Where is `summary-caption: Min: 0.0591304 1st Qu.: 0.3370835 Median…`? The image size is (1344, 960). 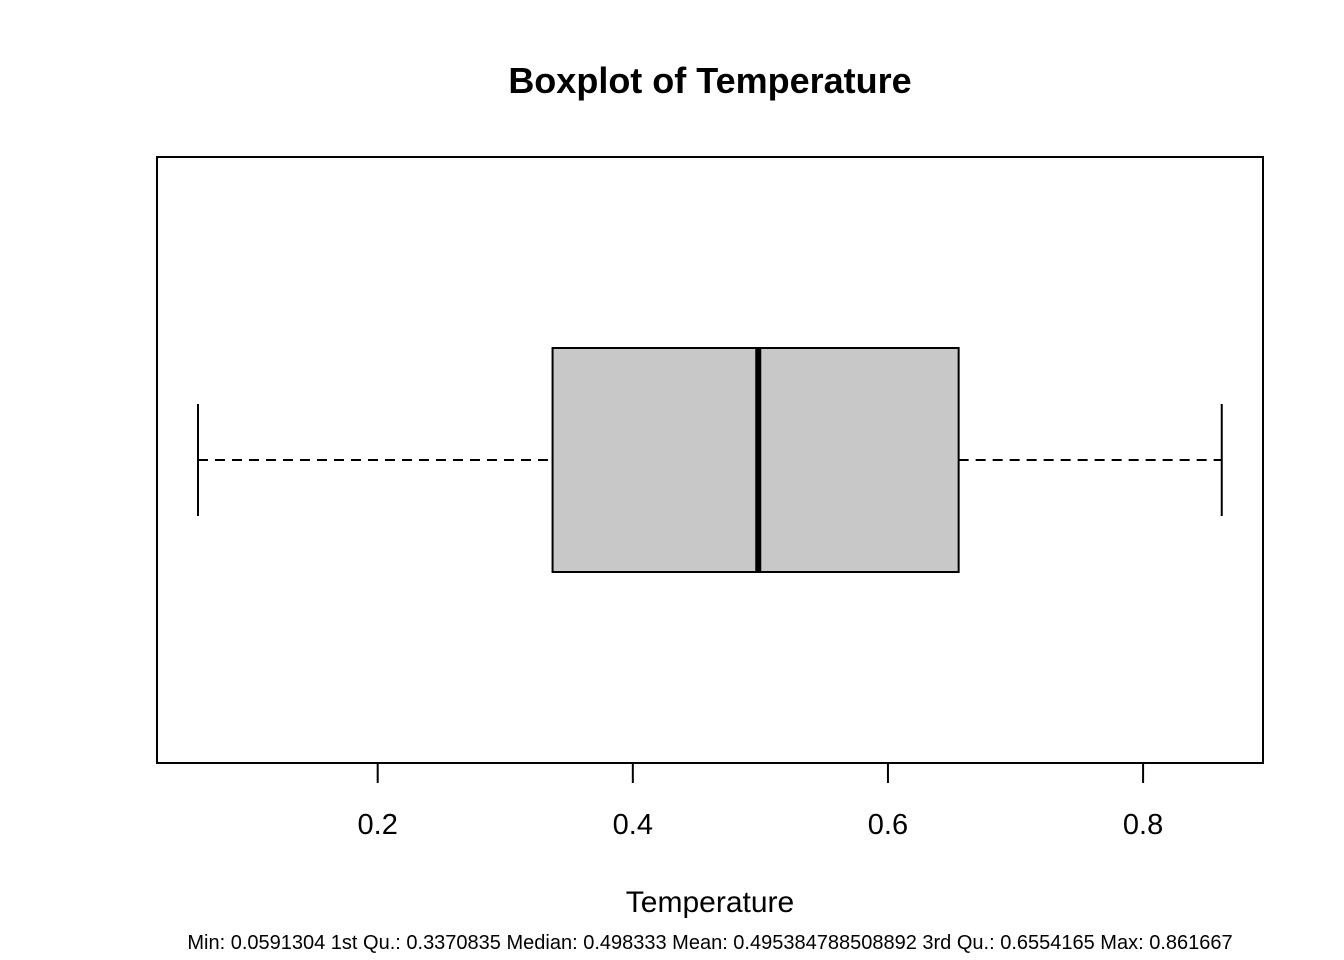
summary-caption: Min: 0.0591304 1st Qu.: 0.3370835 Median… is located at coordinates (709, 943).